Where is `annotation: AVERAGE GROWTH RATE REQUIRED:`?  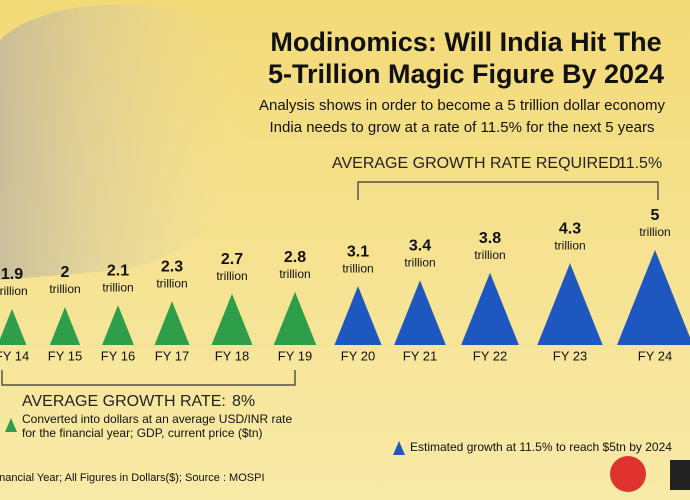 annotation: AVERAGE GROWTH RATE REQUIRED: is located at coordinates (478, 163).